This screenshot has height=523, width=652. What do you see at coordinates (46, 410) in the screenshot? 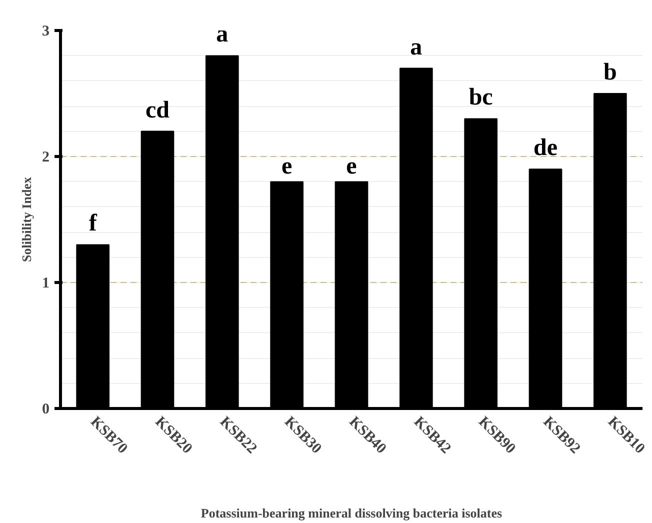
I see `y-tick-label: 0` at bounding box center [46, 410].